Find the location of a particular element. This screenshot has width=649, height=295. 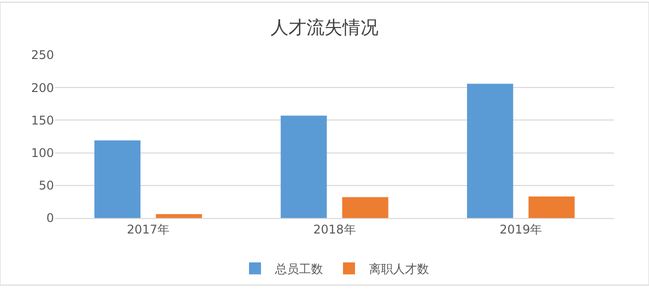

legend-label: 离职人才数 is located at coordinates (399, 269).